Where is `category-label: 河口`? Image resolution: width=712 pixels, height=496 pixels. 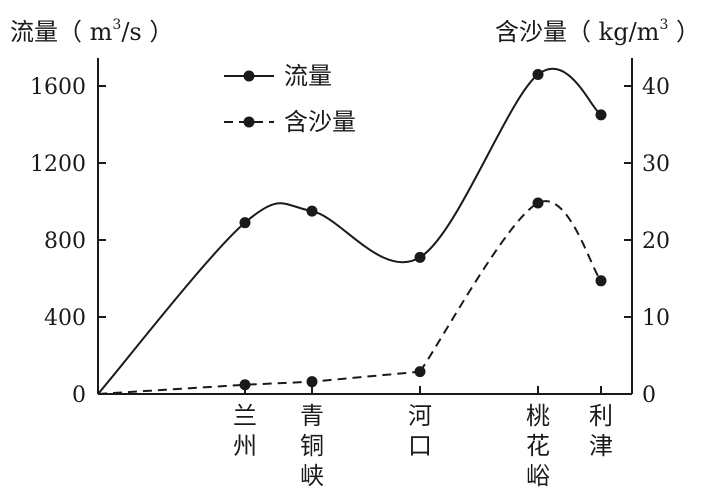 category-label: 河口 is located at coordinates (420, 431).